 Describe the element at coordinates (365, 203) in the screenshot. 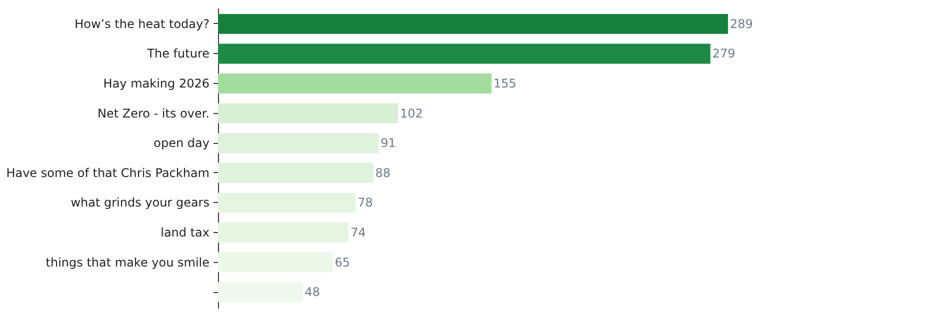

I see `data-label: 78` at that location.